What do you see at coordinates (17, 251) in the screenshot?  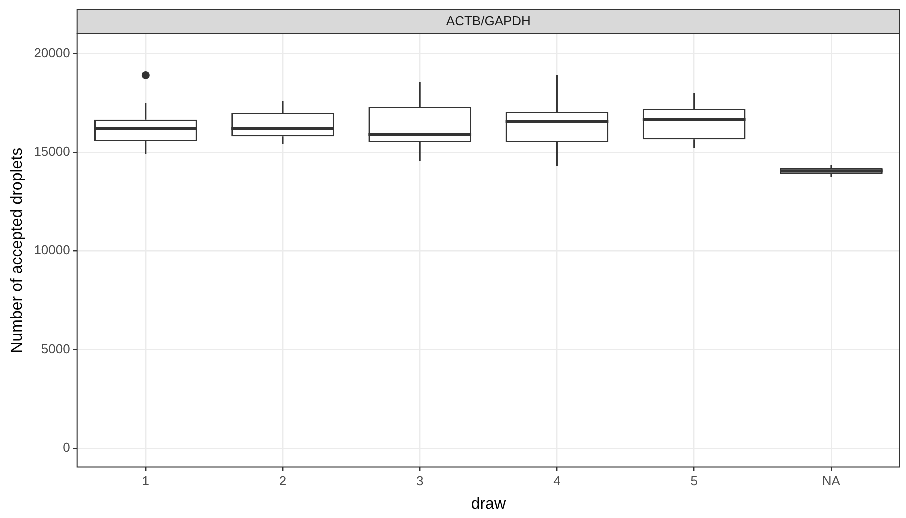 I see `y-axis-title: Number of accepted droplets` at bounding box center [17, 251].